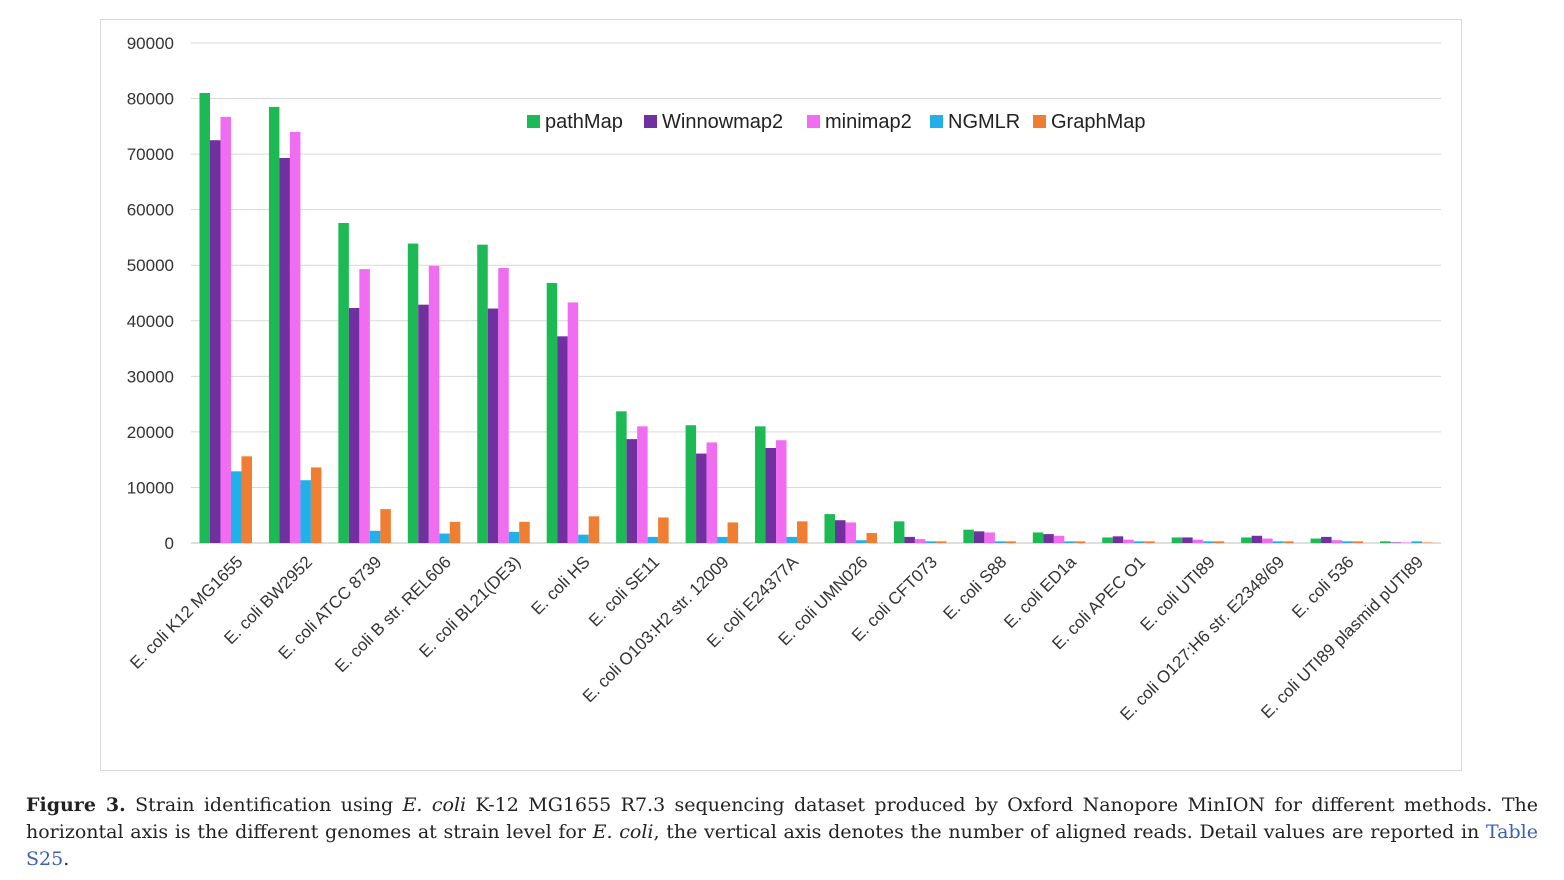 The height and width of the screenshot is (880, 1564). I want to click on legend-swatch-Winnowmap2, so click(650, 121).